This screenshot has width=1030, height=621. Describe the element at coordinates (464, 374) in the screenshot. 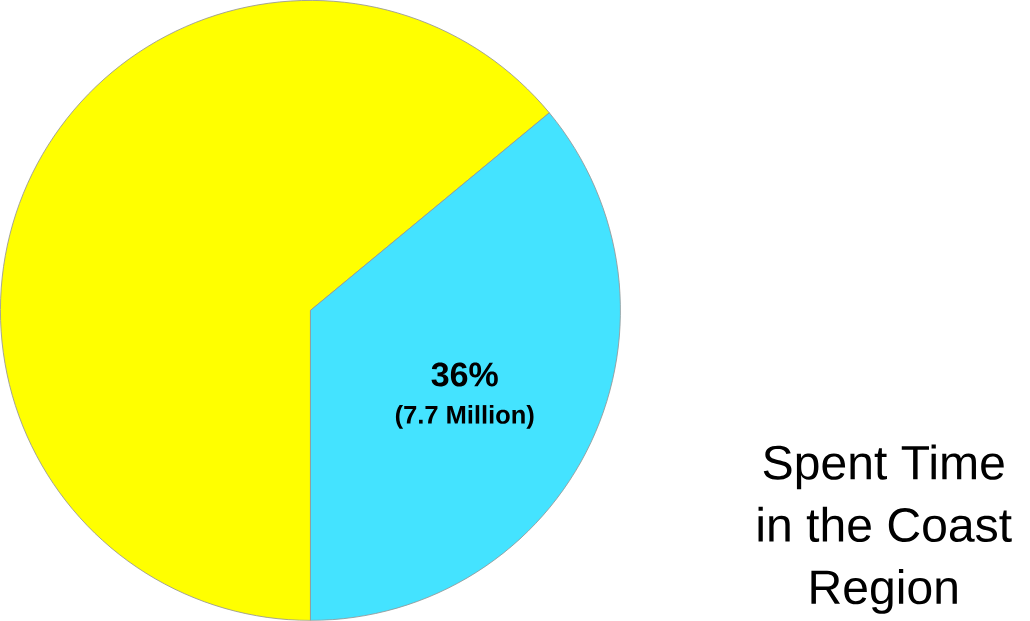

I see `data-label: 36%` at that location.